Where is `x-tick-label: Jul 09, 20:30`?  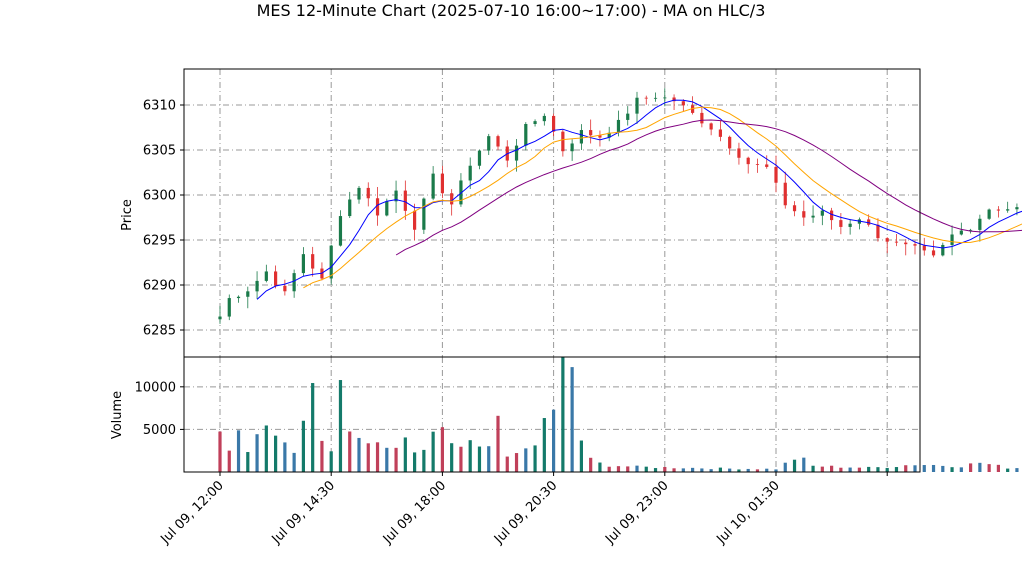 x-tick-label: Jul 09, 20:30 is located at coordinates (525, 512).